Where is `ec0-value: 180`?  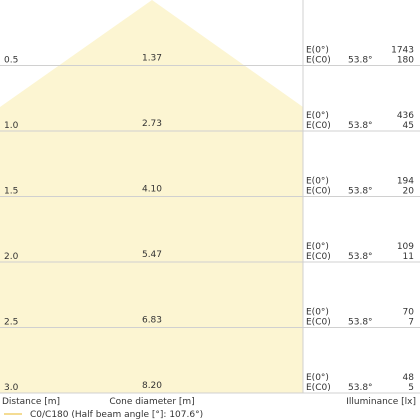
ec0-value: 180 is located at coordinates (405, 61).